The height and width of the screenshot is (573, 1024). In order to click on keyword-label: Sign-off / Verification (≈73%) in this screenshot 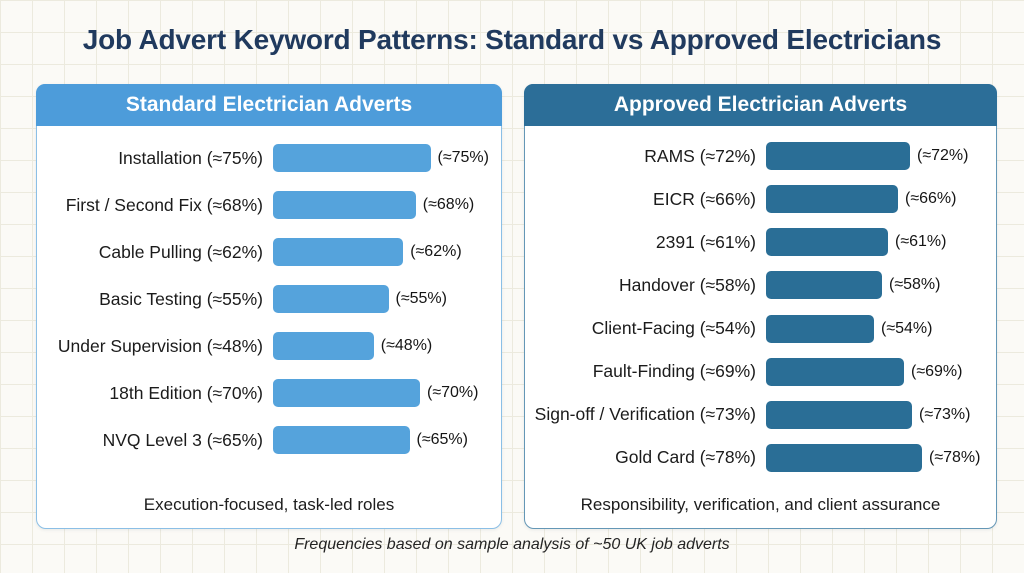, I will do `click(645, 414)`.